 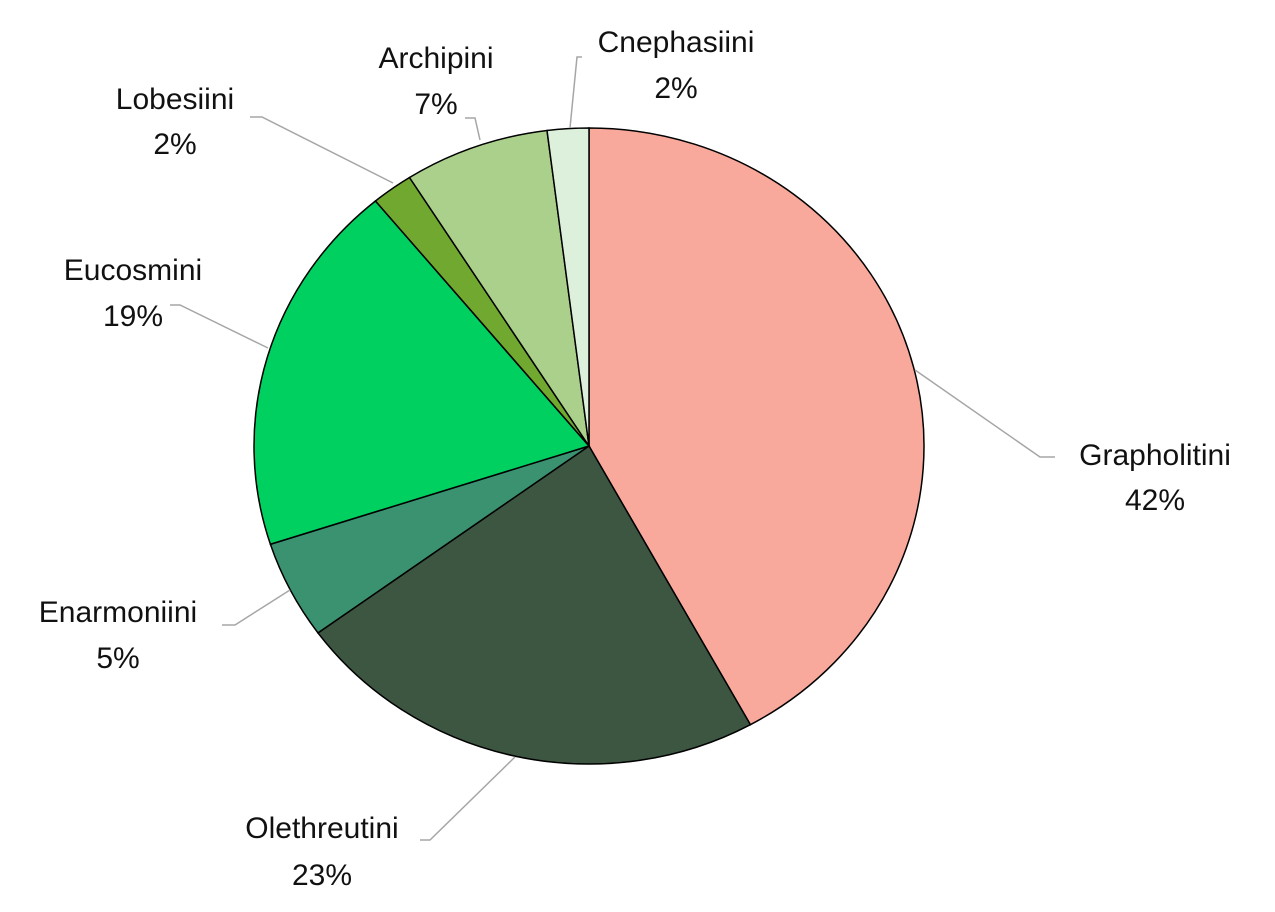 I want to click on slice-label: Eucosmini, so click(x=133, y=270).